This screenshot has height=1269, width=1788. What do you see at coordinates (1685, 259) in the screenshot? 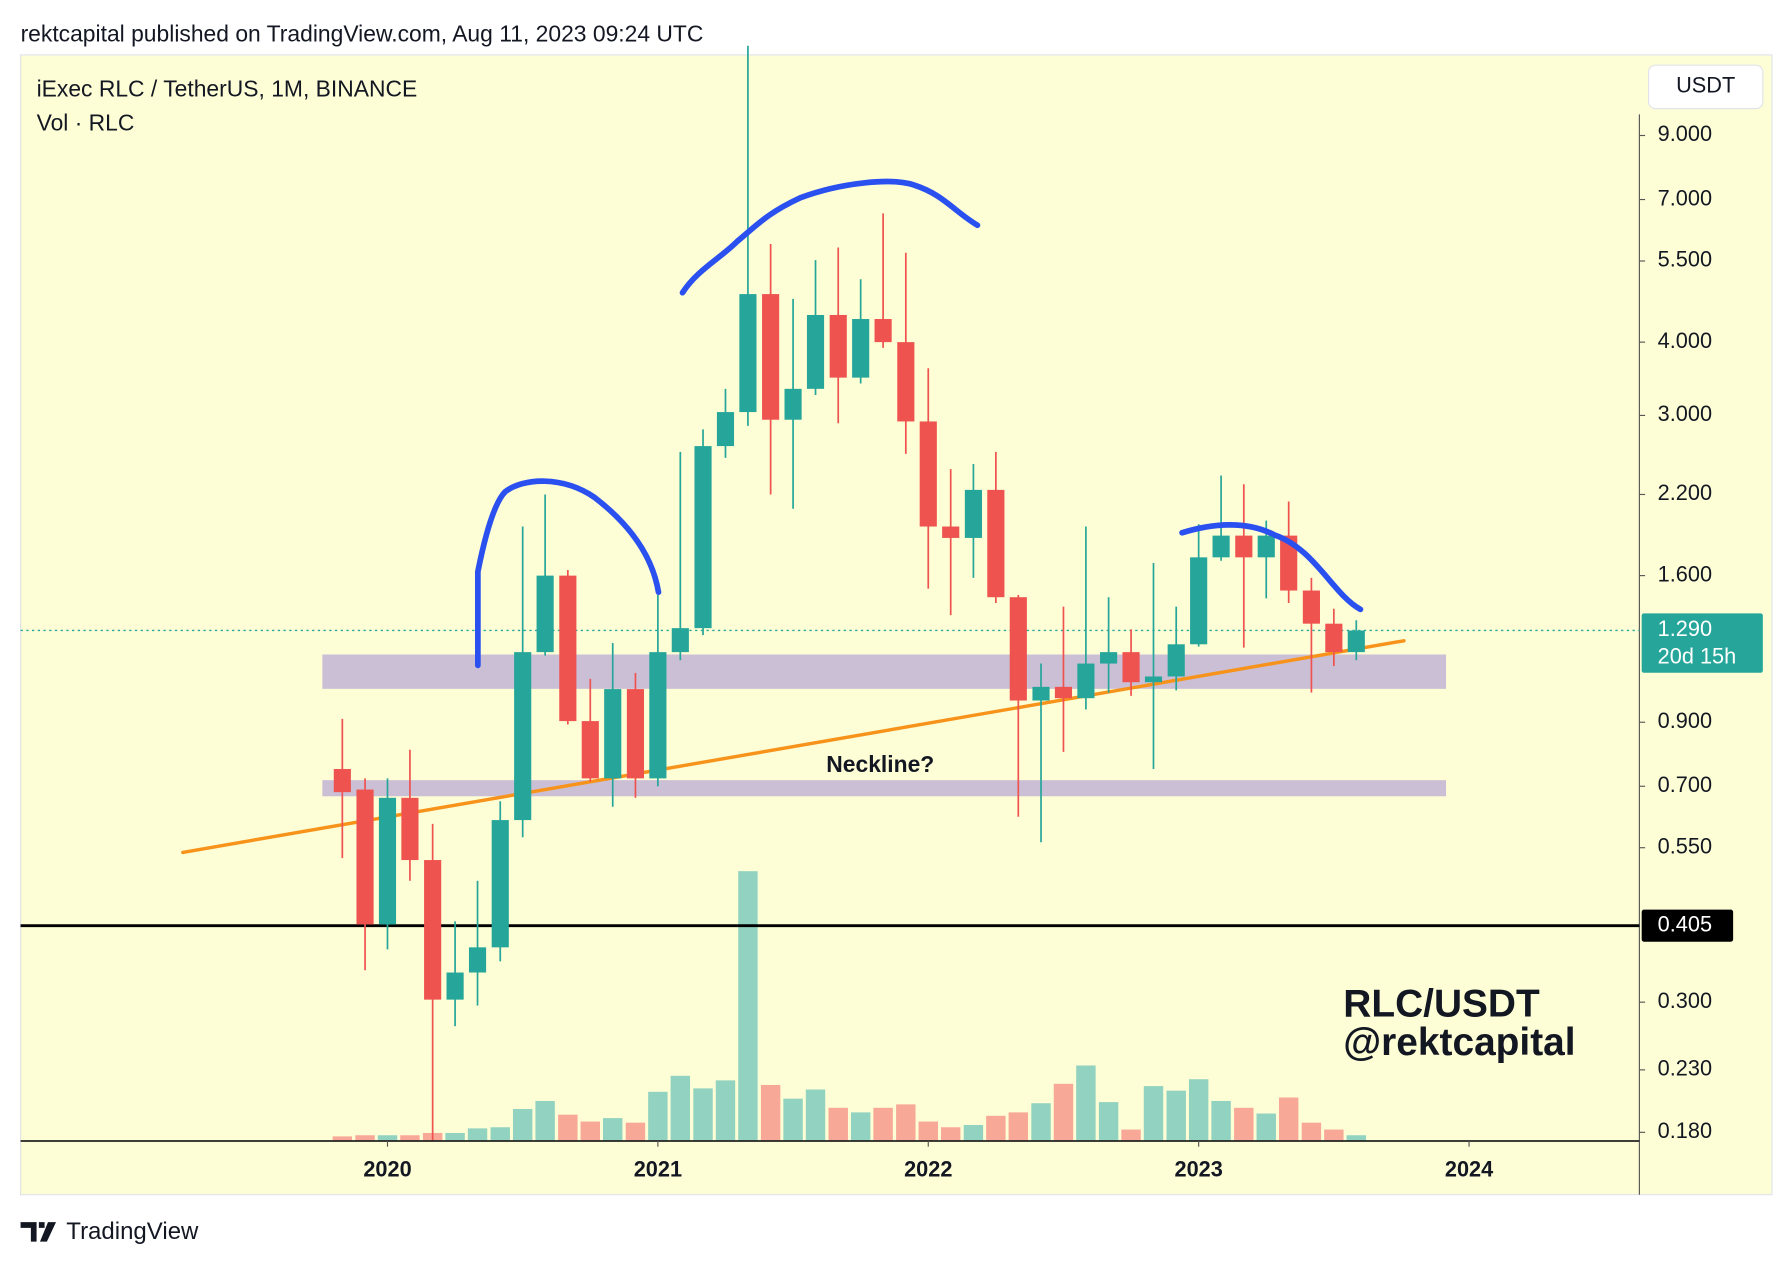
I see `y-tick-label: 5.500` at bounding box center [1685, 259].